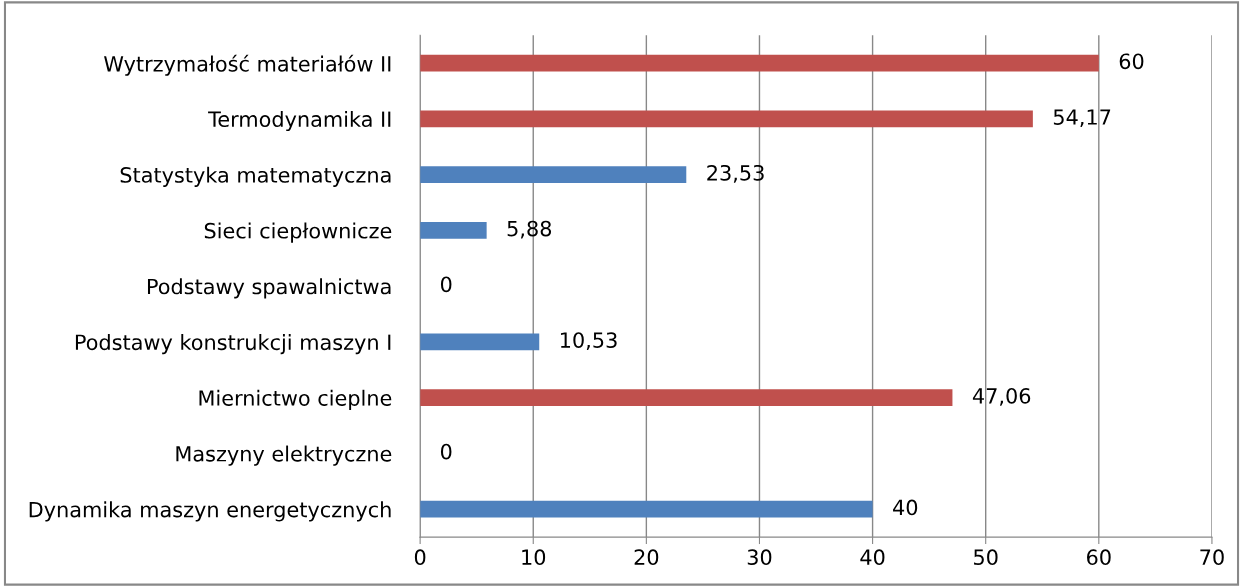 This screenshot has height=587, width=1243. What do you see at coordinates (1082, 118) in the screenshot?
I see `data-label: 54,17` at bounding box center [1082, 118].